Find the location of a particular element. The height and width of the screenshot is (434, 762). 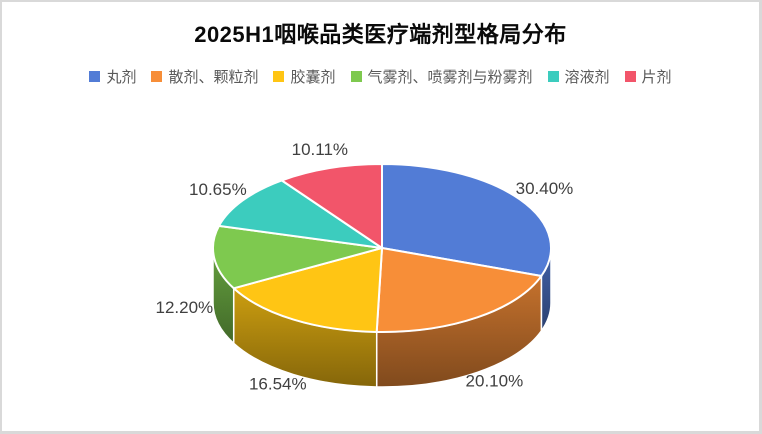

legend-item-1: 散剂、颗粒剂 is located at coordinates (204, 76).